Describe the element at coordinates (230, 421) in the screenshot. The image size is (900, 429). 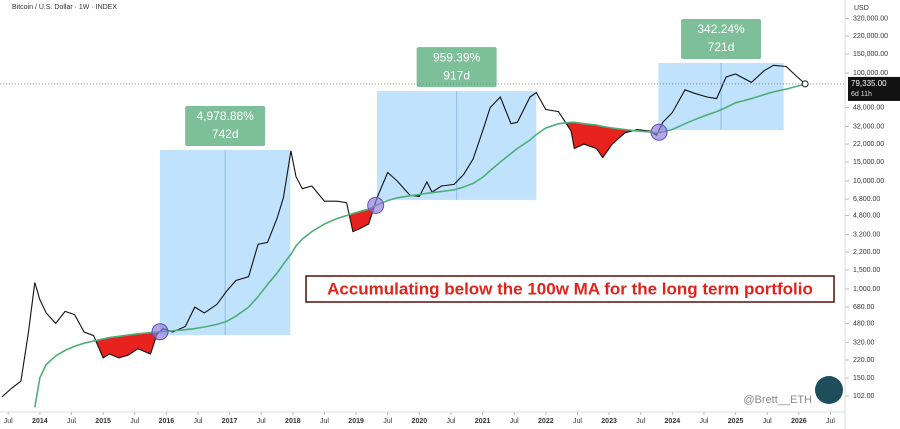
I see `x-tick-label: 2017` at that location.